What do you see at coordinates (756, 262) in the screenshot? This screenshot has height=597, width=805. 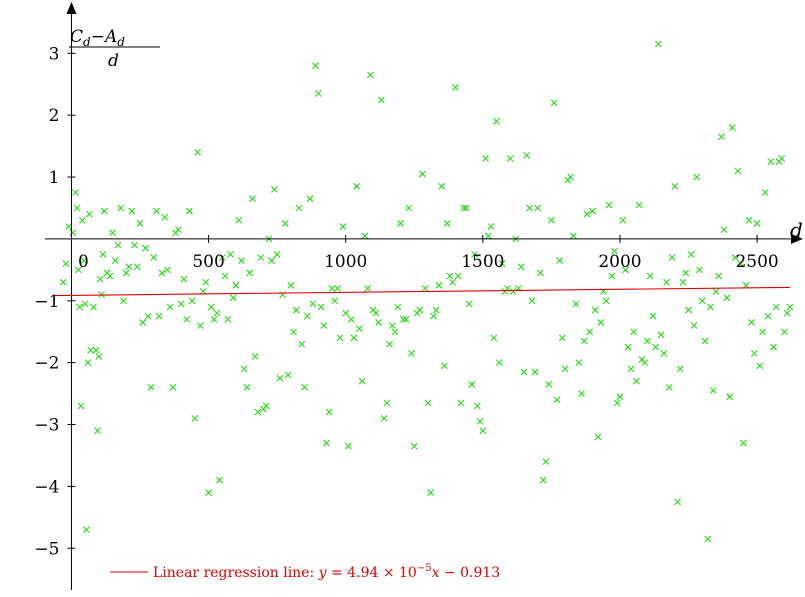 I see `x-tick-label: 2500` at bounding box center [756, 262].